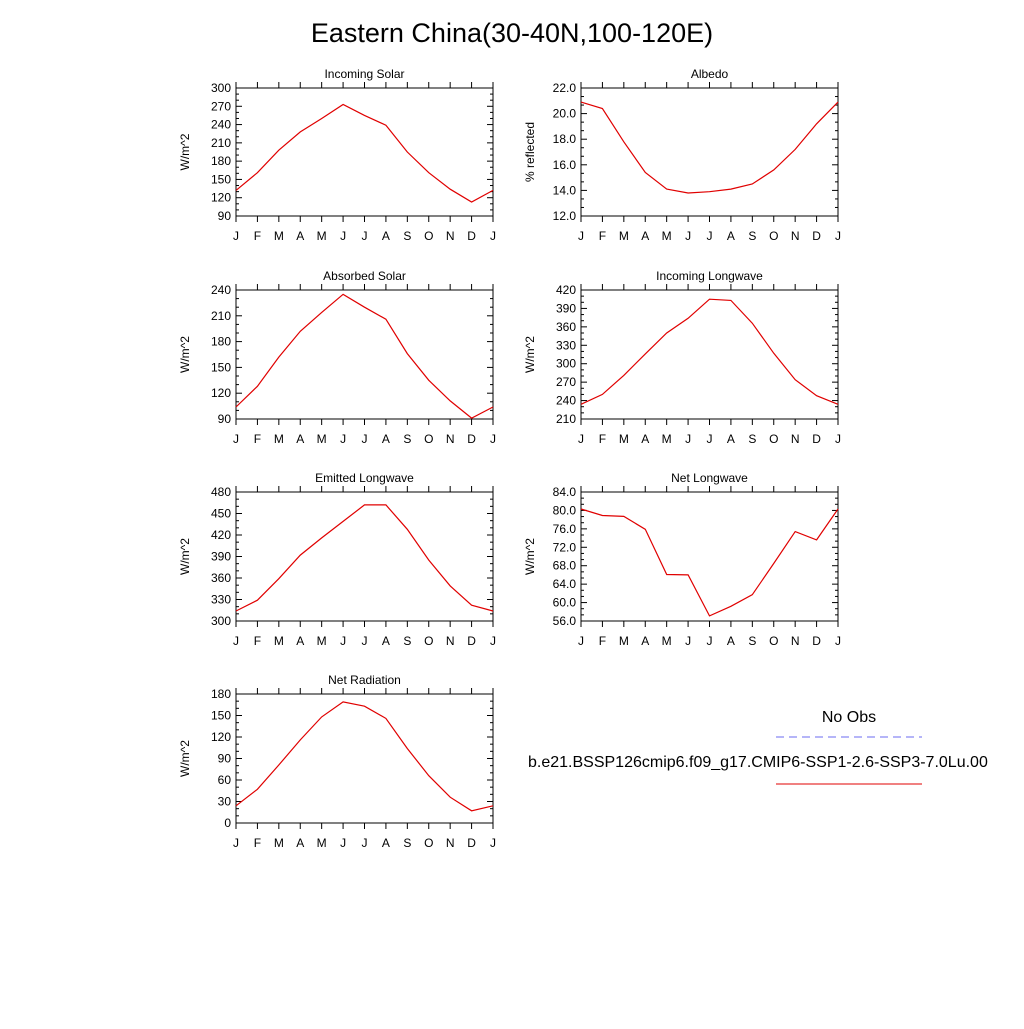 This screenshot has width=1024, height=1029. Describe the element at coordinates (565, 139) in the screenshot. I see `y-tick-label: 18.0` at that location.